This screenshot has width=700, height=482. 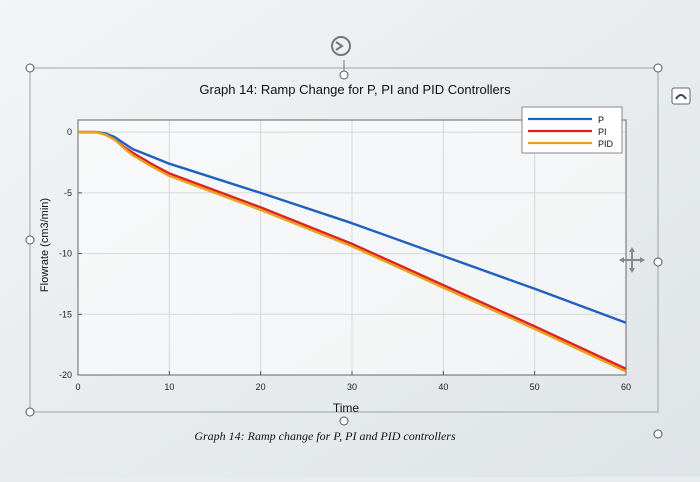 I want to click on move-cursor-icon, so click(x=632, y=260).